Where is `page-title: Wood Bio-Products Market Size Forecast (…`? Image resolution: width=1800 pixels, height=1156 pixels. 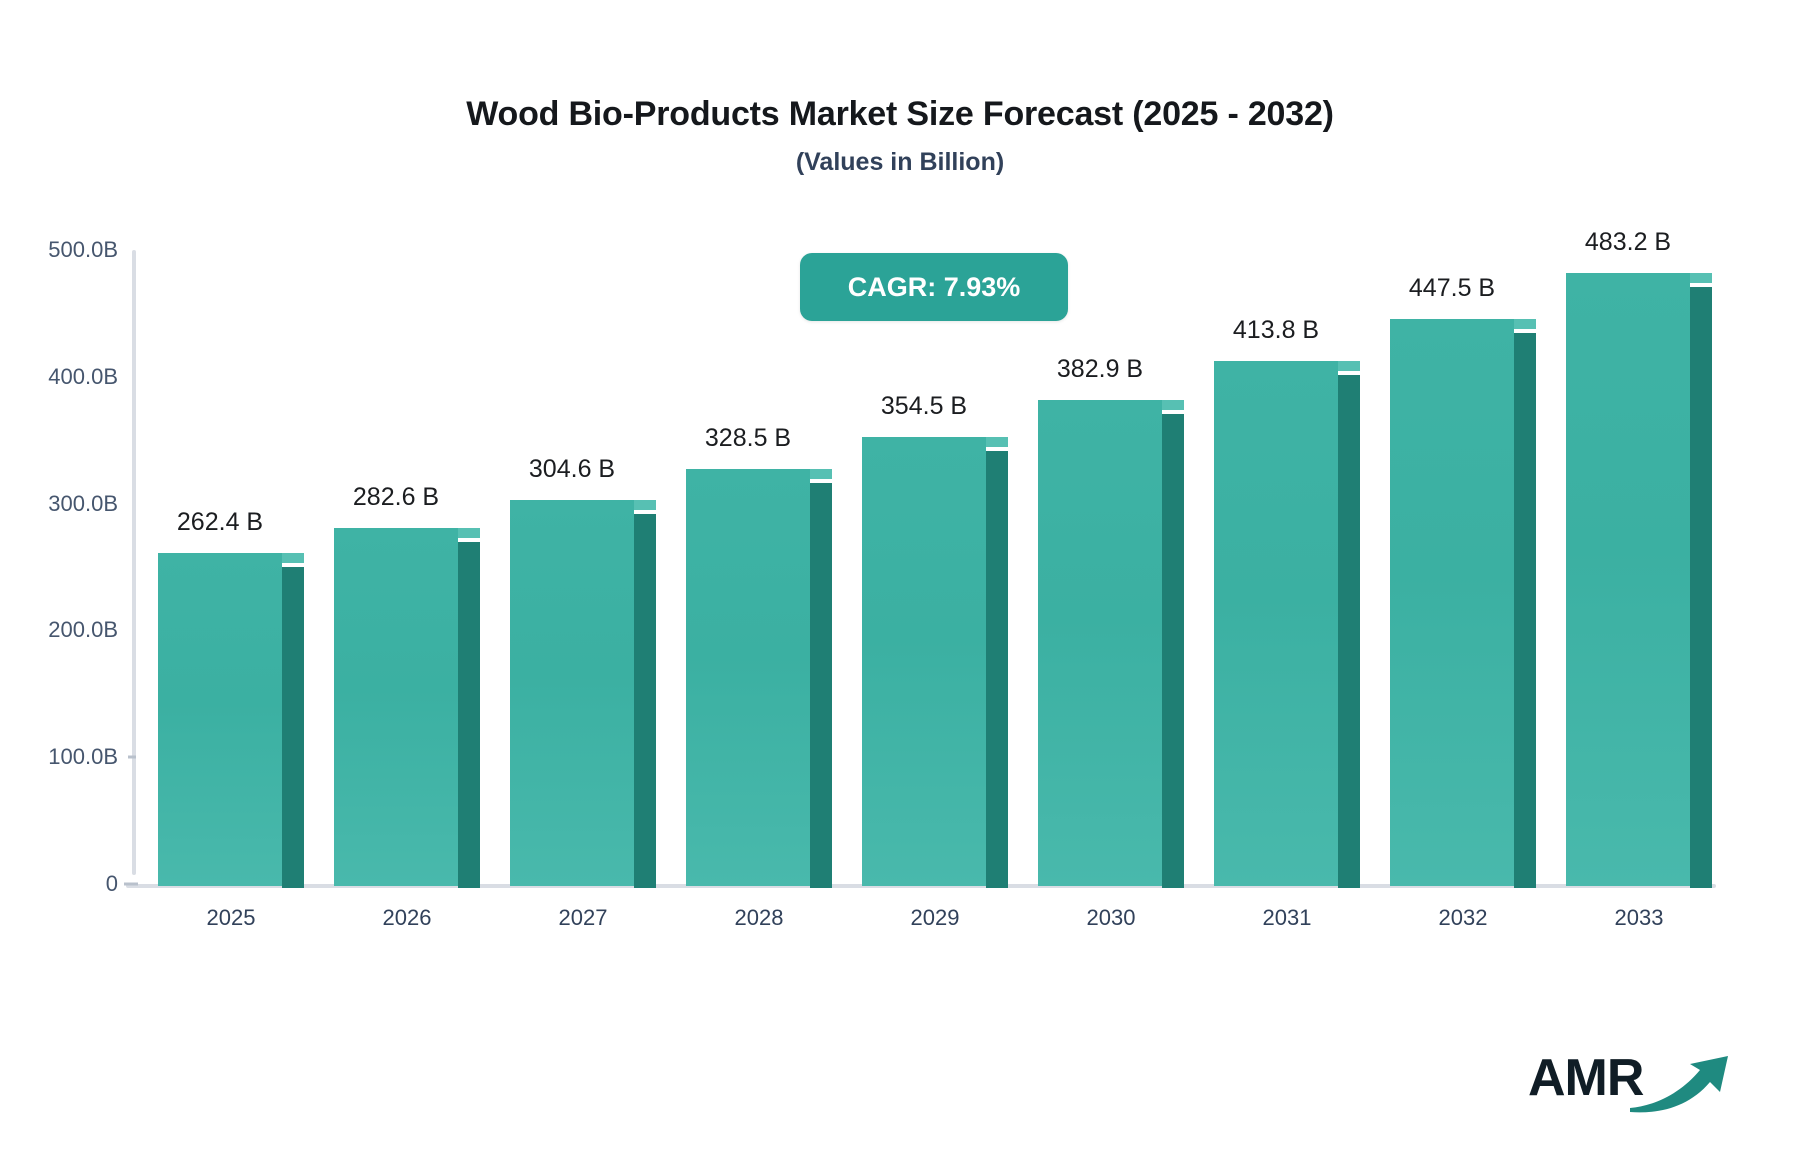
page-title: Wood Bio-Products Market Size Forecast (… is located at coordinates (900, 114).